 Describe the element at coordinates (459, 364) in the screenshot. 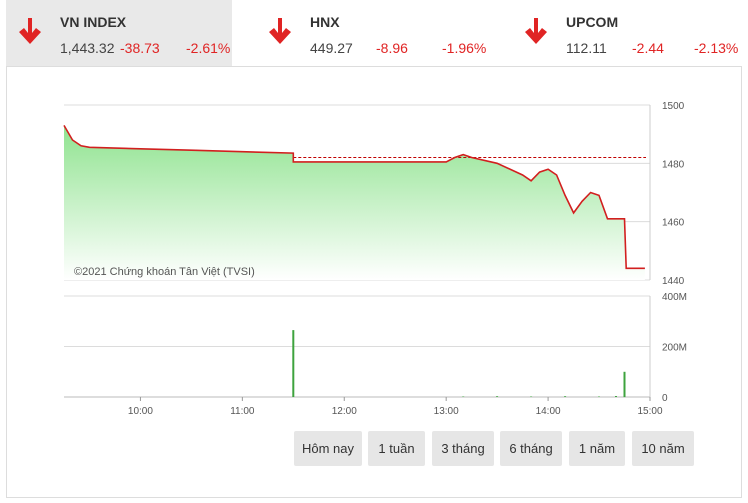

I see `volume-bars` at that location.